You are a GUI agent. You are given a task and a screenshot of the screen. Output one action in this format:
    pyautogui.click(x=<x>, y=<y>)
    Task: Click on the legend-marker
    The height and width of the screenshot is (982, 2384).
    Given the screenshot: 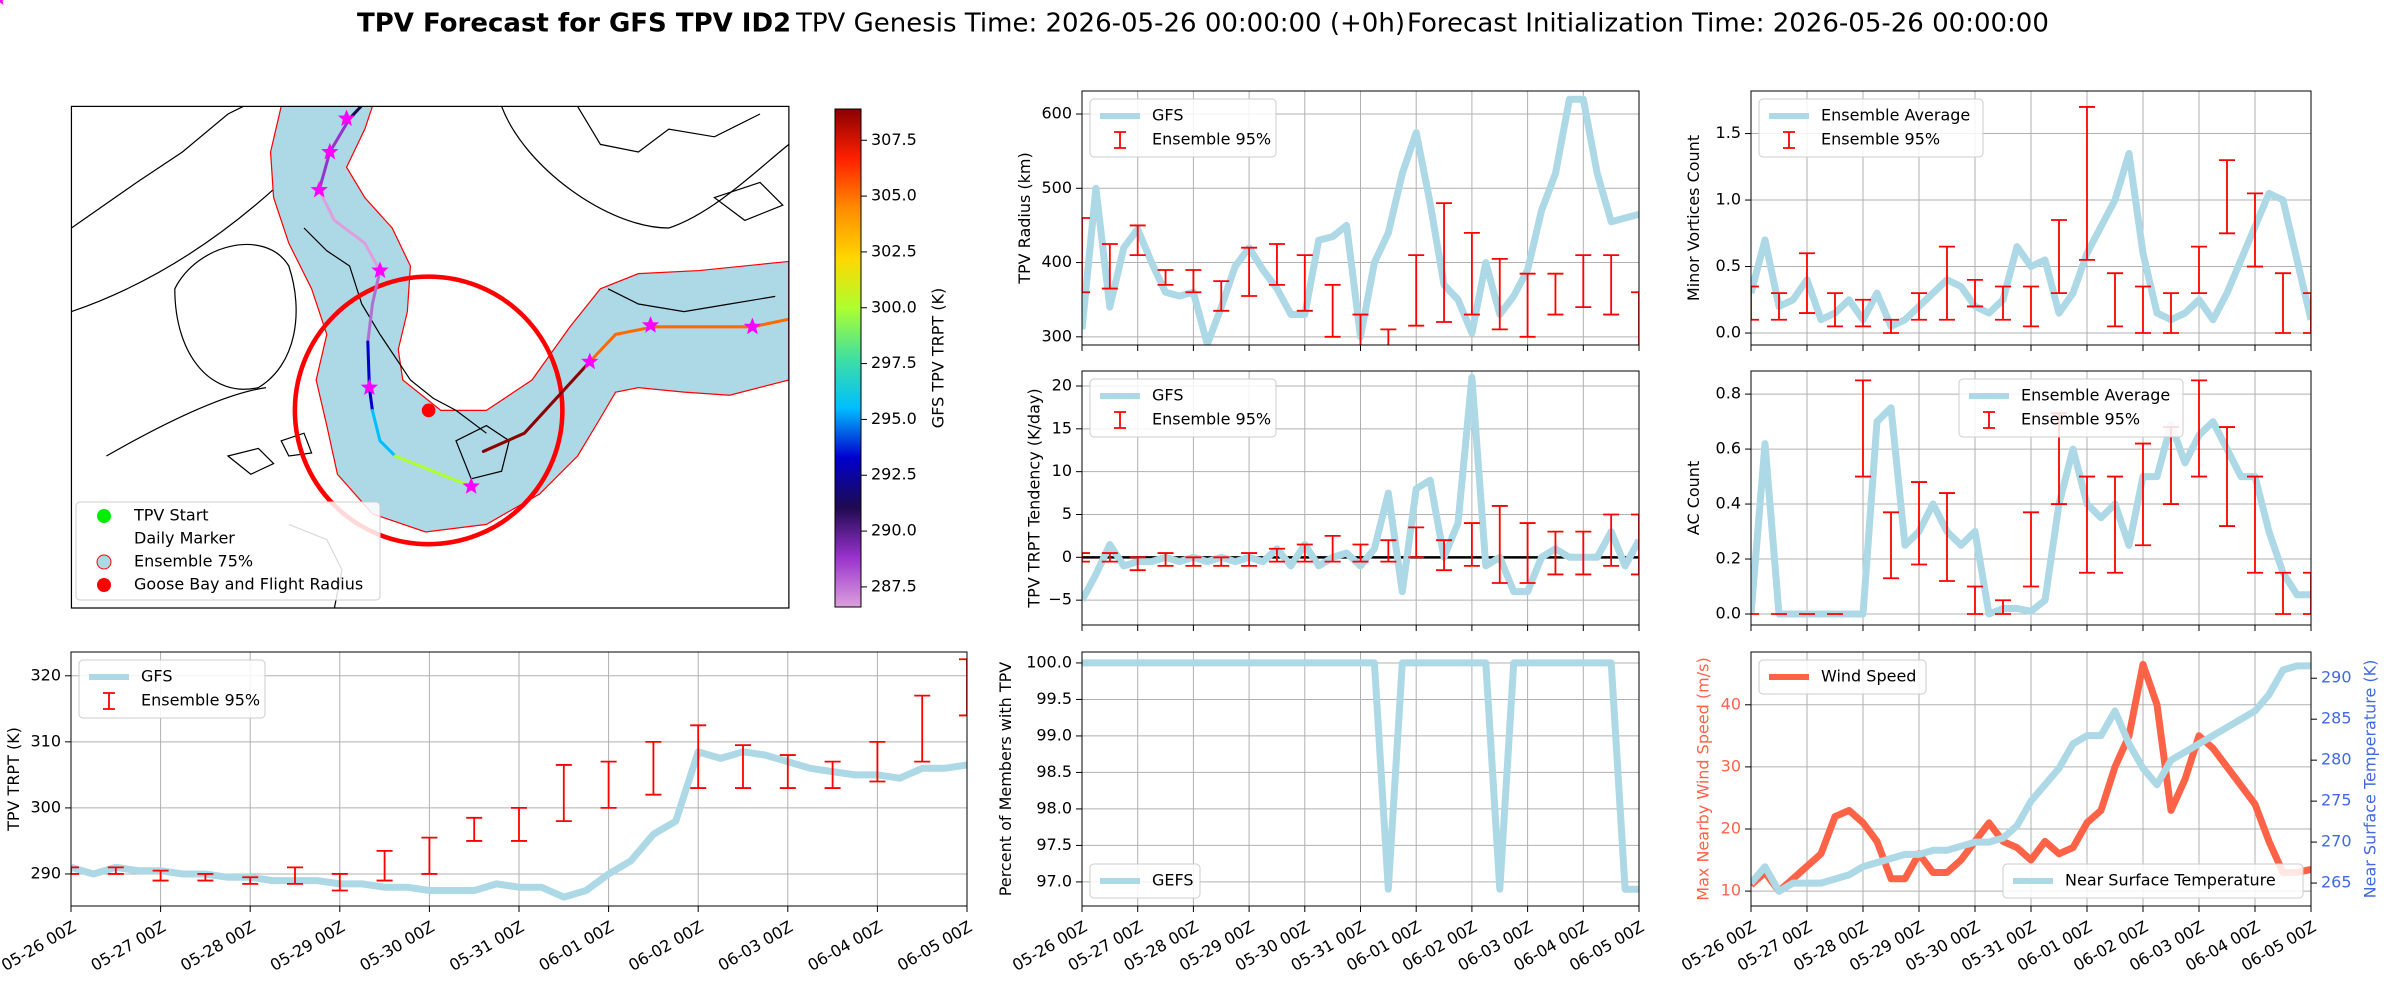 What is the action you would take?
    pyautogui.click(x=104, y=585)
    